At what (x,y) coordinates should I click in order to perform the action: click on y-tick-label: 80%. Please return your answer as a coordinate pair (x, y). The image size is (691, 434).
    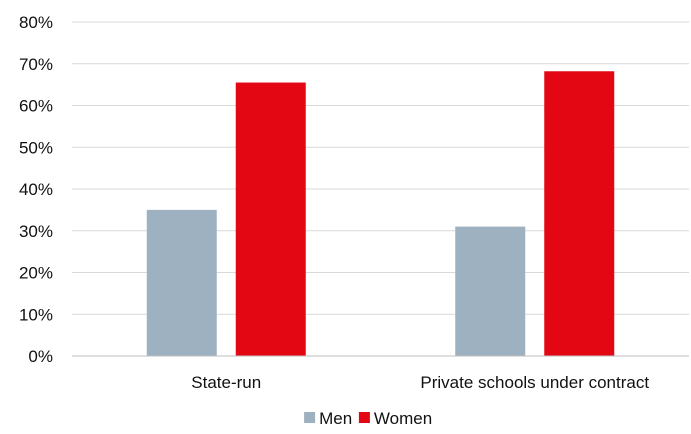
    Looking at the image, I should click on (36, 22).